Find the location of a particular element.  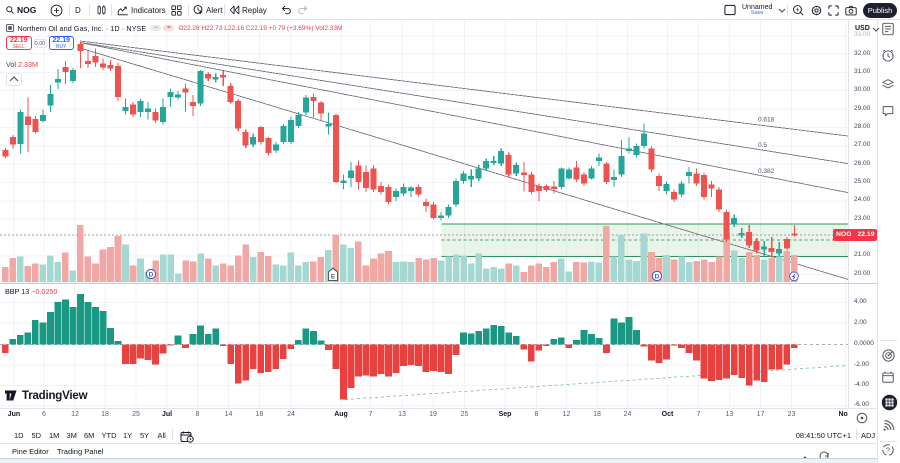

svg-text: 0.382 is located at coordinates (766, 171).